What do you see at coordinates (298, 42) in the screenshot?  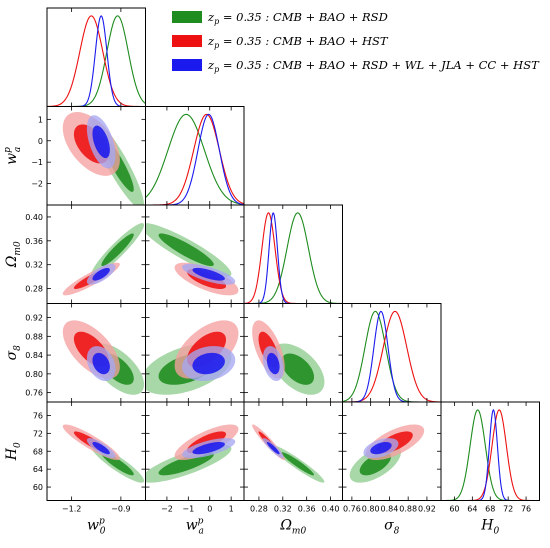 I see `legend-entry-red: zp = 0.35 : CMB + BAO + HST` at bounding box center [298, 42].